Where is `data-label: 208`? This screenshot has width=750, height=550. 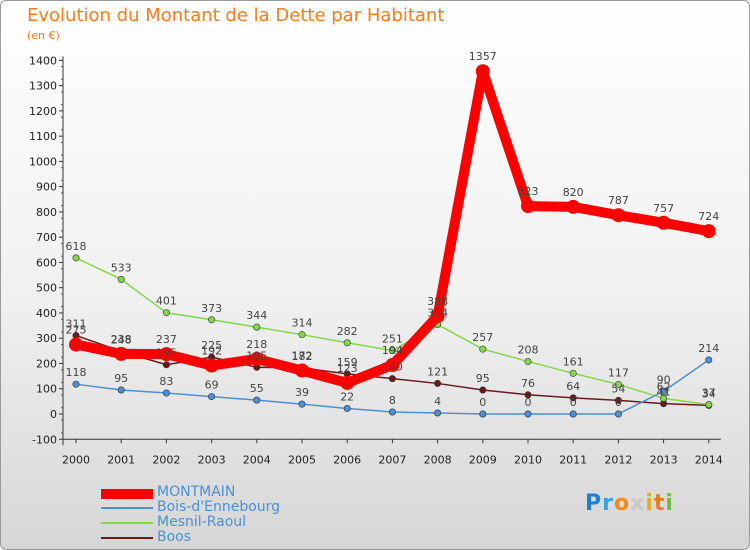 data-label: 208 is located at coordinates (528, 349).